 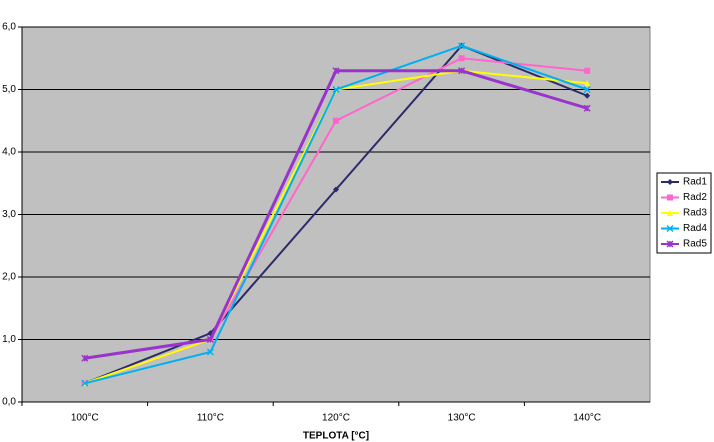 I want to click on x-axis-title: TEPLOTA [°C], so click(x=336, y=436).